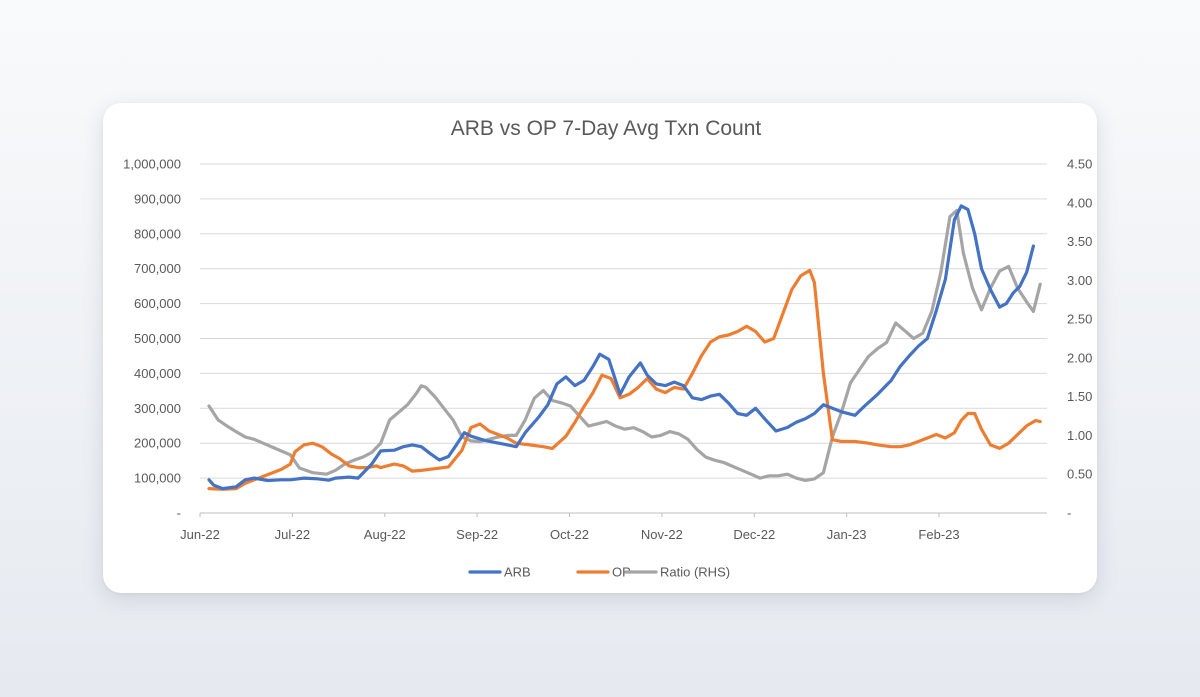 This screenshot has height=697, width=1200. What do you see at coordinates (938, 534) in the screenshot?
I see `x-tick-label: Feb-23` at bounding box center [938, 534].